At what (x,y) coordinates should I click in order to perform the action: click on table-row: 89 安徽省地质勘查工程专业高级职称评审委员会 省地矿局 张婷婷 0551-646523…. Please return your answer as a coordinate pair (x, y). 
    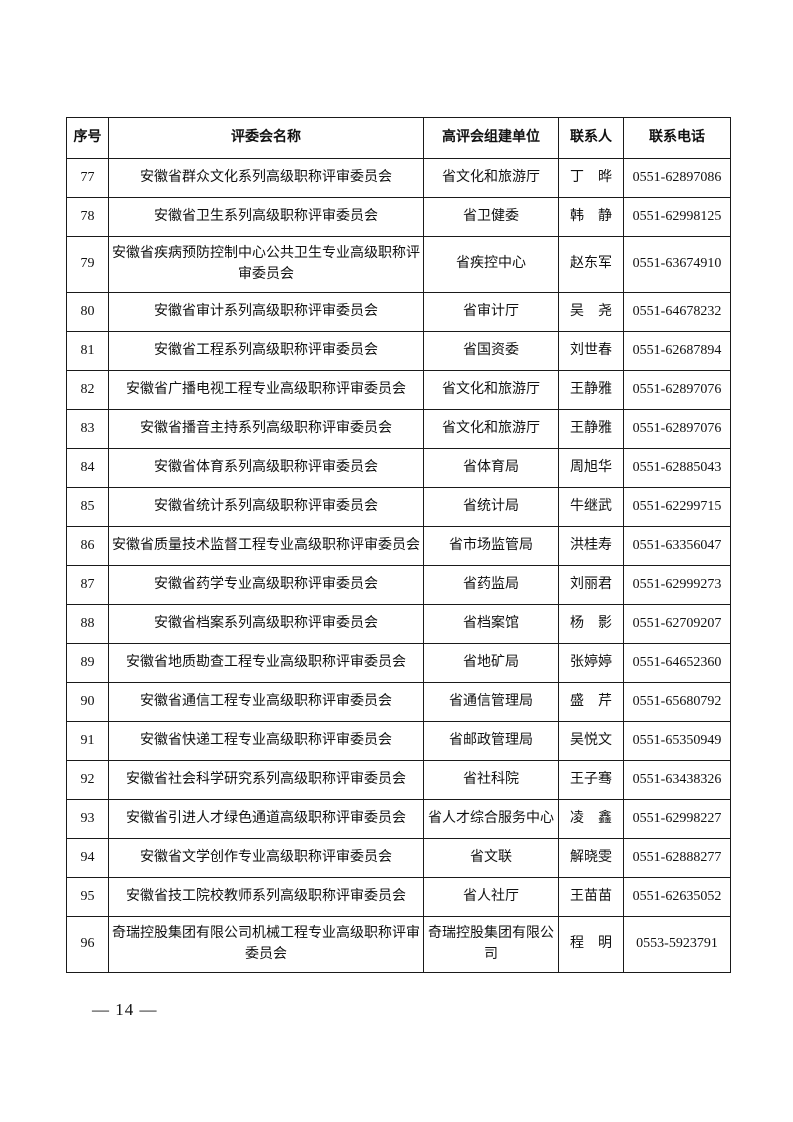
    Looking at the image, I should click on (398, 663).